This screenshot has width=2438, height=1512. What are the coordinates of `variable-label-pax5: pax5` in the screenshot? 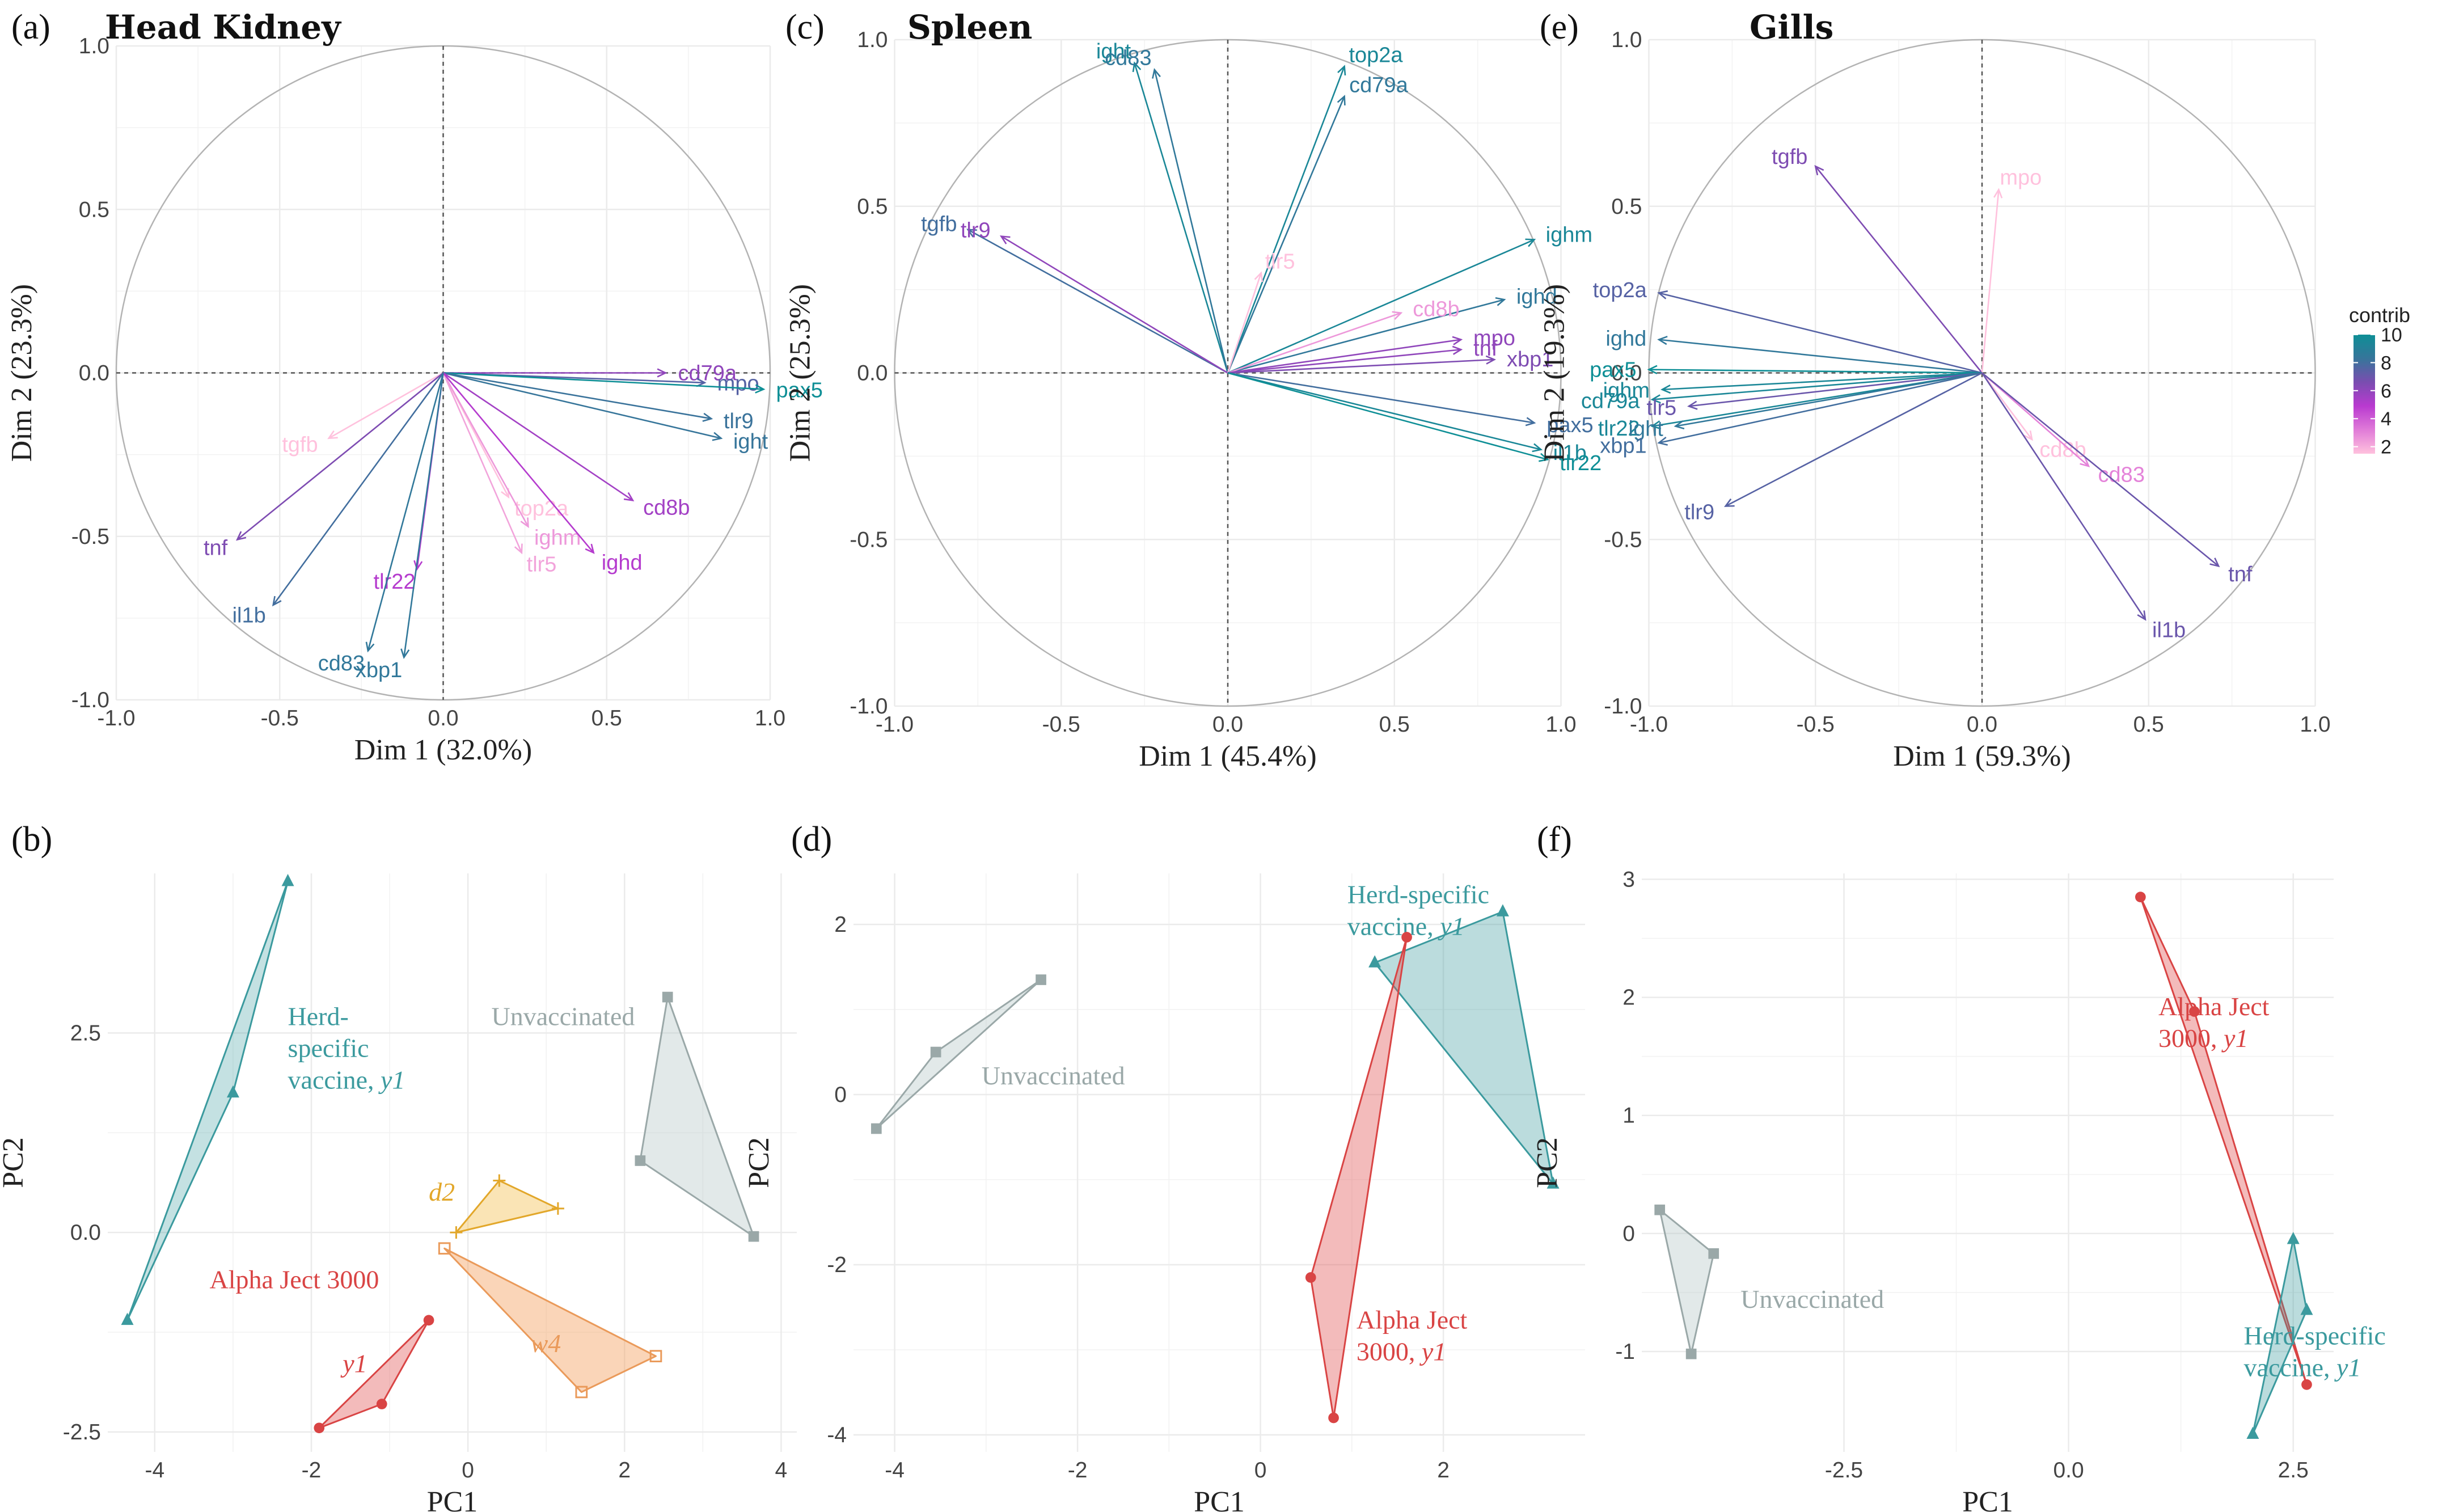 It's located at (1613, 370).